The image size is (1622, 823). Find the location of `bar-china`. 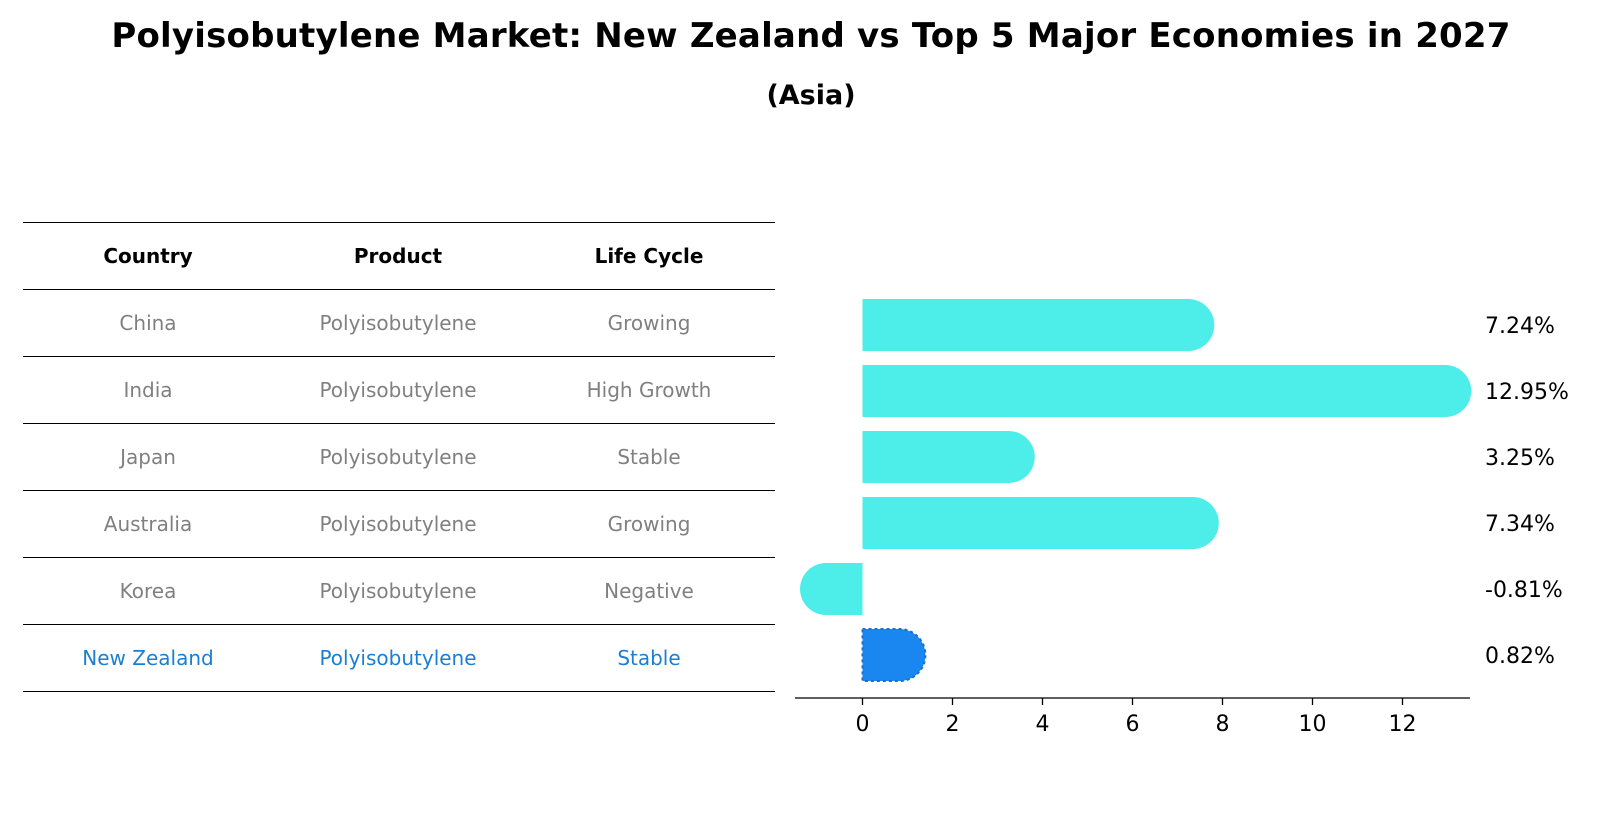

bar-china is located at coordinates (1038, 325).